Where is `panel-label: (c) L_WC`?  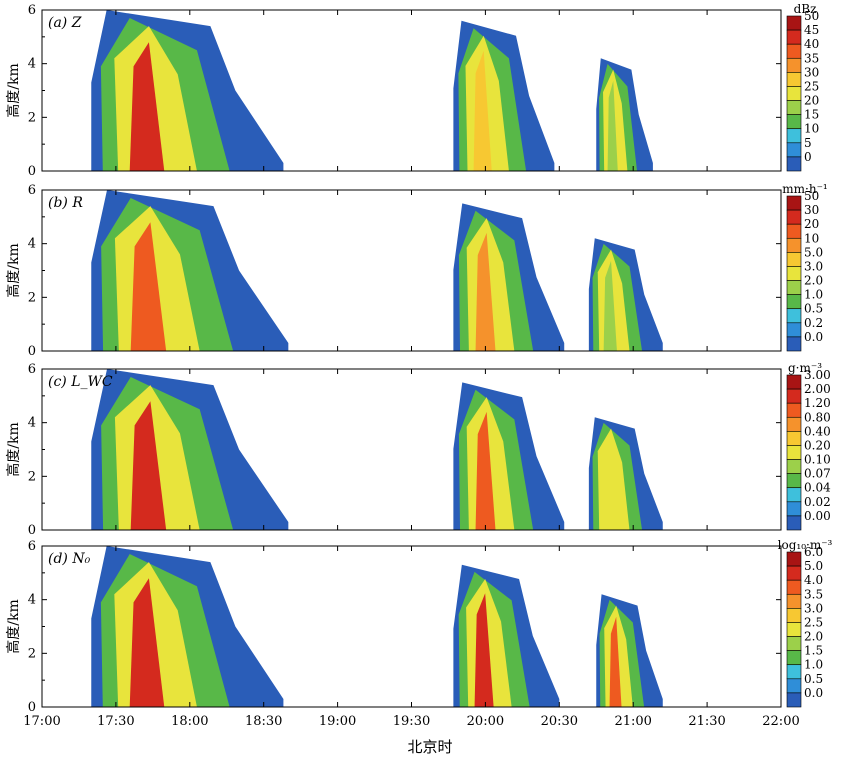 panel-label: (c) L_WC is located at coordinates (80, 382).